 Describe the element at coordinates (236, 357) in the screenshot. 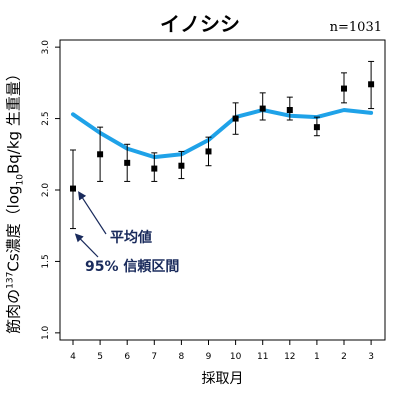

I see `x-tick-label: 10` at that location.